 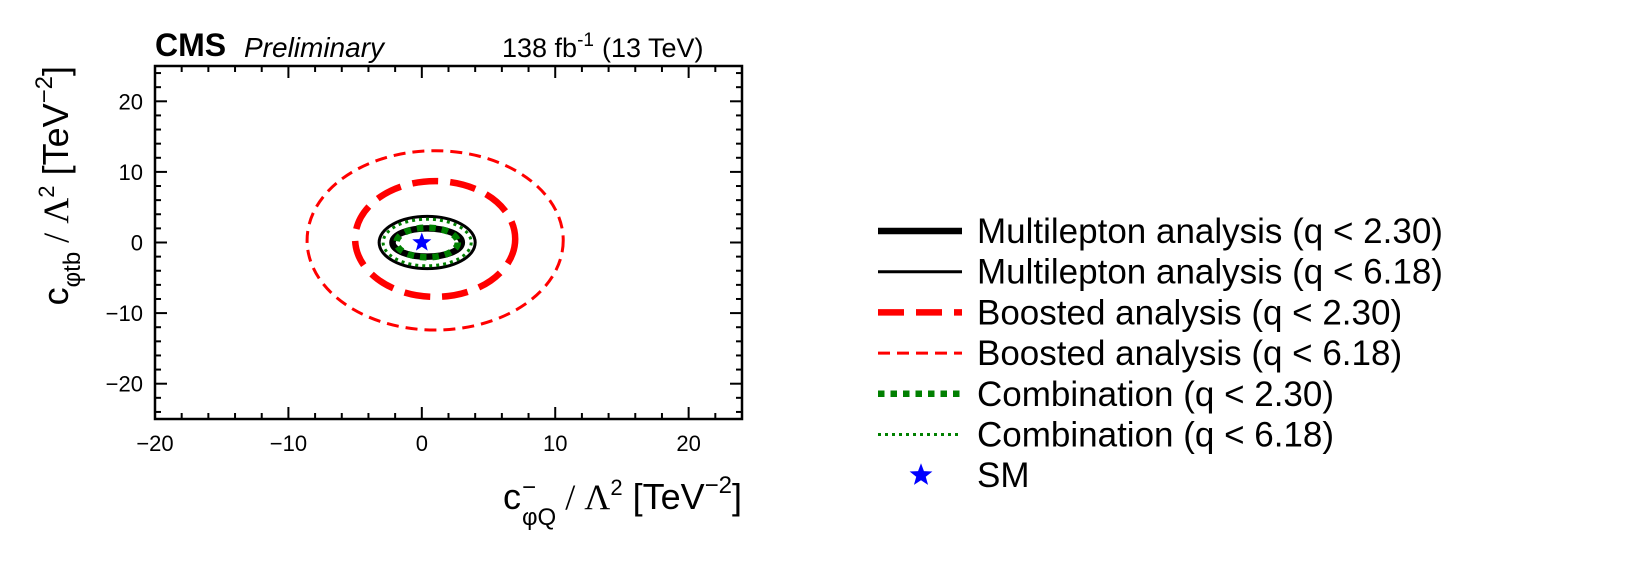 I want to click on x-tick-label: 0, so click(x=422, y=443).